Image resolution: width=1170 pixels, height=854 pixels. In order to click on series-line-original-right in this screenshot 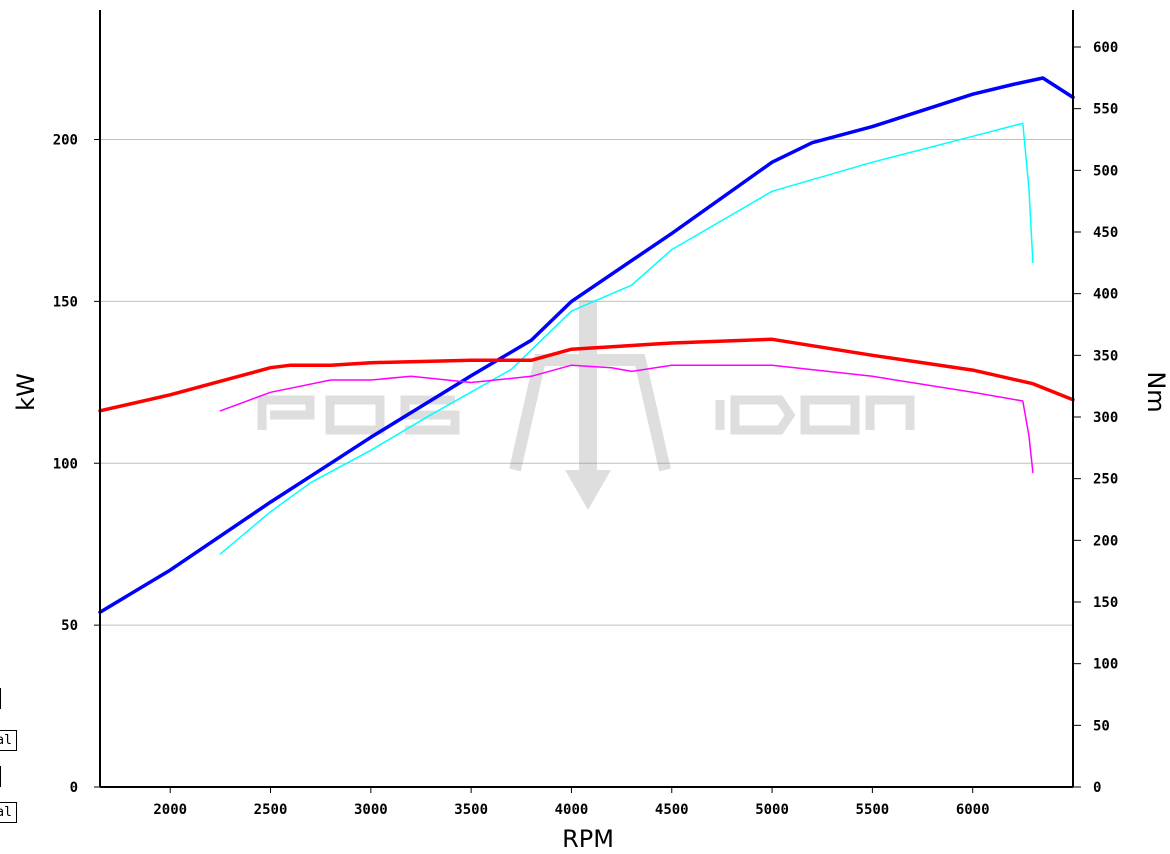, I will do `click(626, 419)`.